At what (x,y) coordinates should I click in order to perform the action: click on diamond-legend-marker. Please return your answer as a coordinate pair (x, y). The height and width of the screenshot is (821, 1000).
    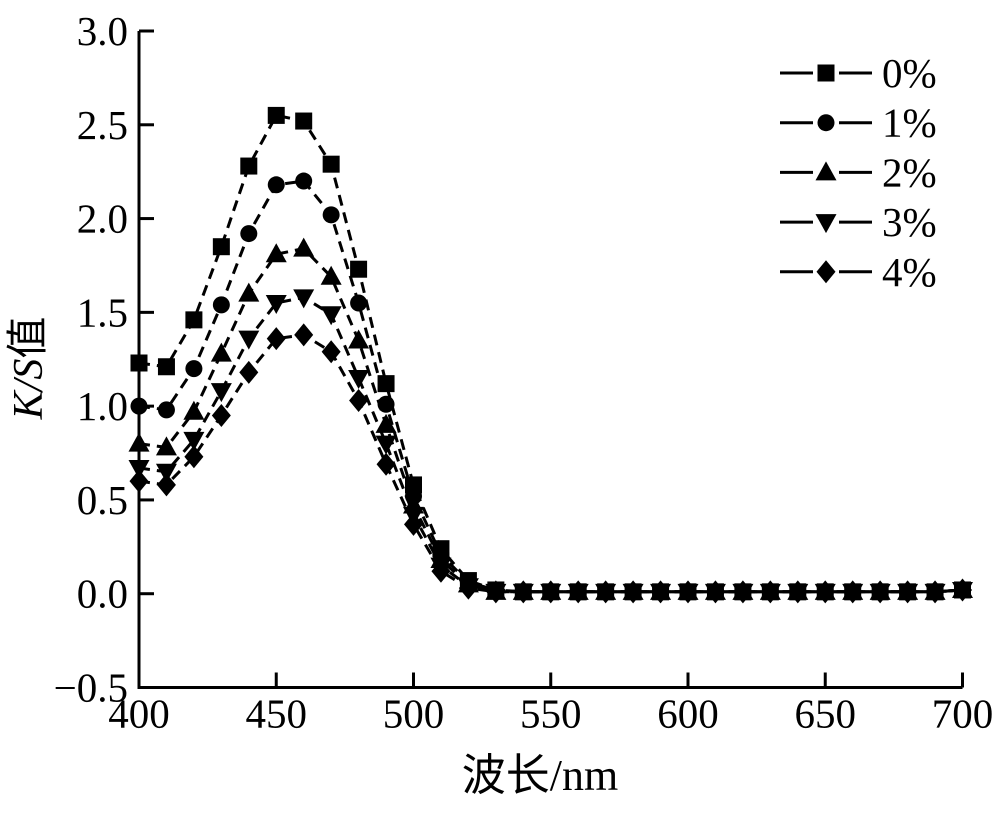
    Looking at the image, I should click on (826, 272).